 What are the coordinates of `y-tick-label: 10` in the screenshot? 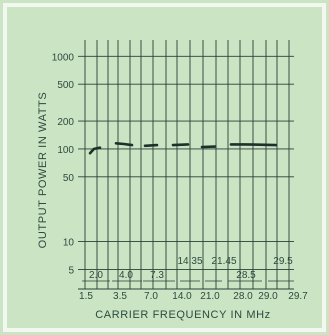 It's located at (69, 243).